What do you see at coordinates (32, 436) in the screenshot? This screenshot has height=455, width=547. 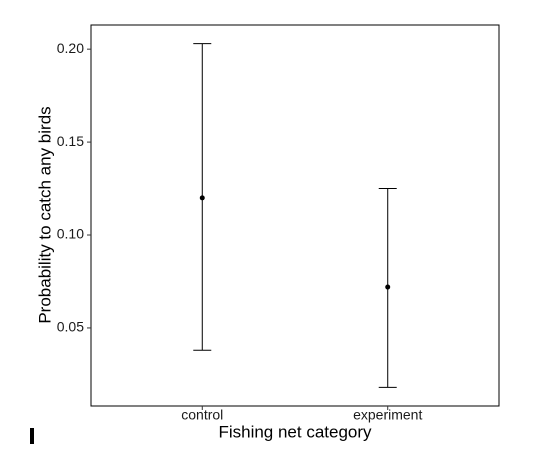 I see `cursor-mark` at bounding box center [32, 436].